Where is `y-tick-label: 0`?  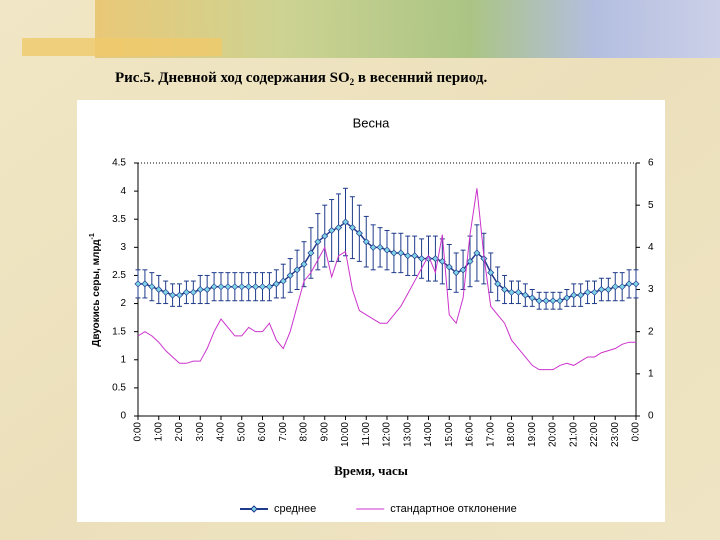
y-tick-label: 0 is located at coordinates (123, 416).